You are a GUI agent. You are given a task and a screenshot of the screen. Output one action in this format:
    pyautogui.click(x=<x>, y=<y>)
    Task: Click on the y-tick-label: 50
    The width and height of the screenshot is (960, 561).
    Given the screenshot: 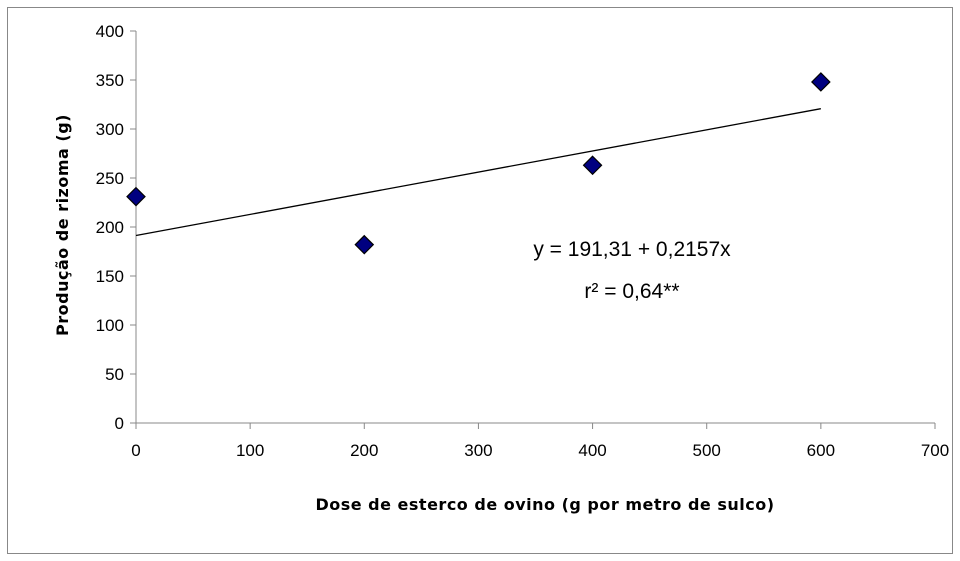 What is the action you would take?
    pyautogui.click(x=114, y=374)
    